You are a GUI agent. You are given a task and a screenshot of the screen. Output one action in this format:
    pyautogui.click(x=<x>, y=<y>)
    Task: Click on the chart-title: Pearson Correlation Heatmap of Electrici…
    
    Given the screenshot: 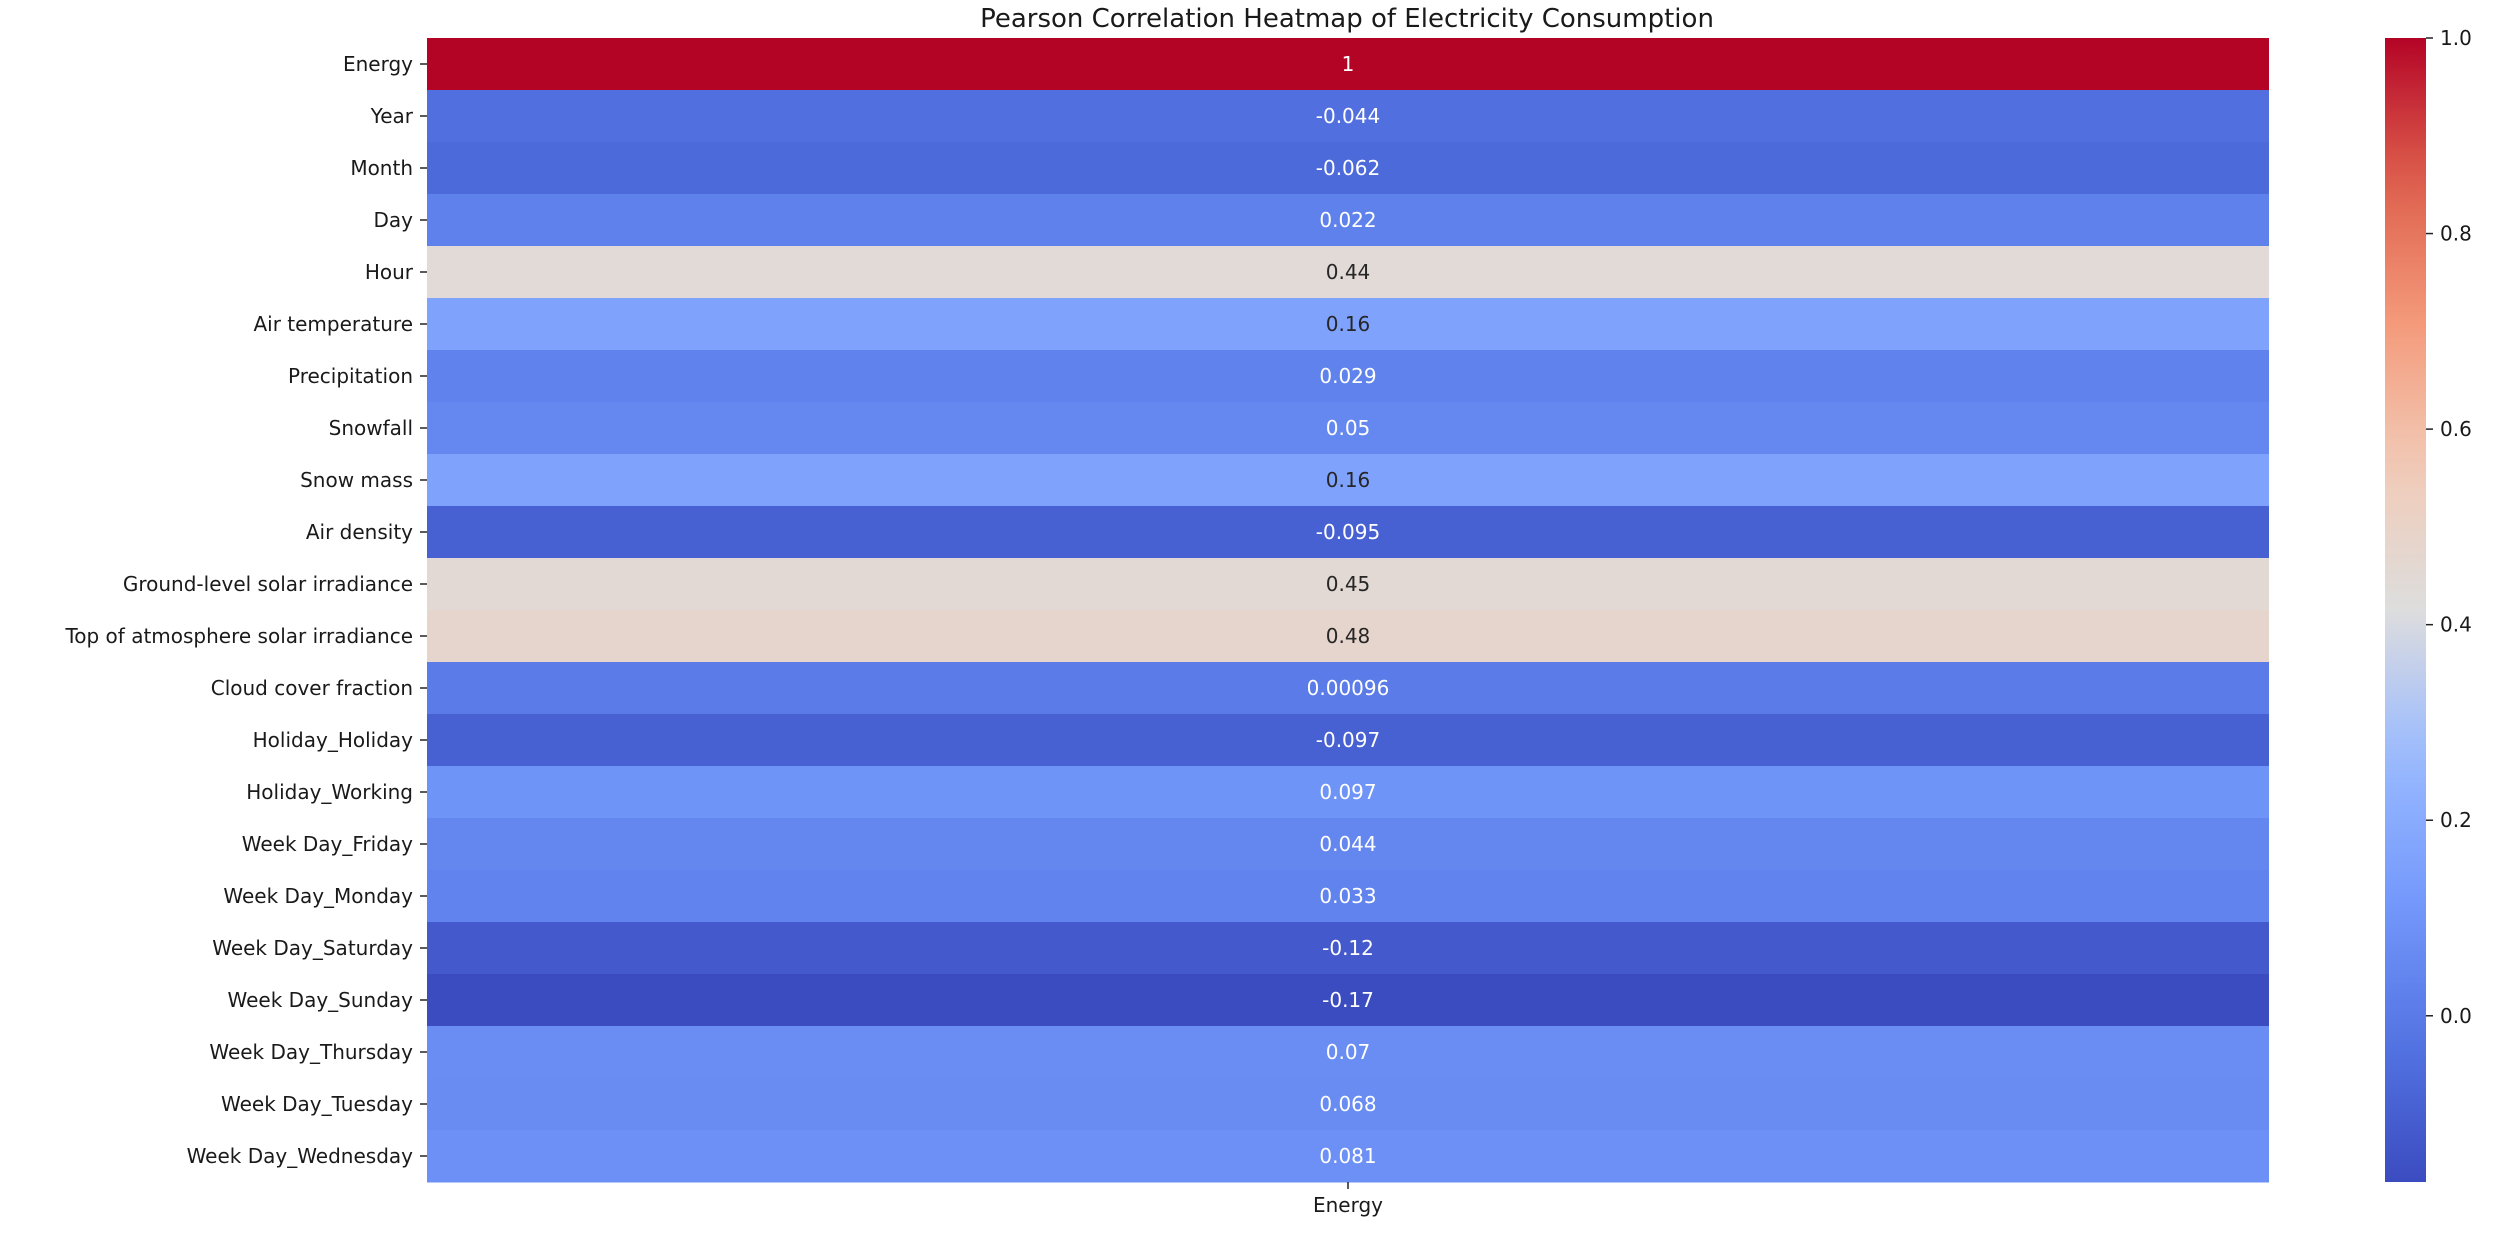 What is the action you would take?
    pyautogui.click(x=1347, y=19)
    